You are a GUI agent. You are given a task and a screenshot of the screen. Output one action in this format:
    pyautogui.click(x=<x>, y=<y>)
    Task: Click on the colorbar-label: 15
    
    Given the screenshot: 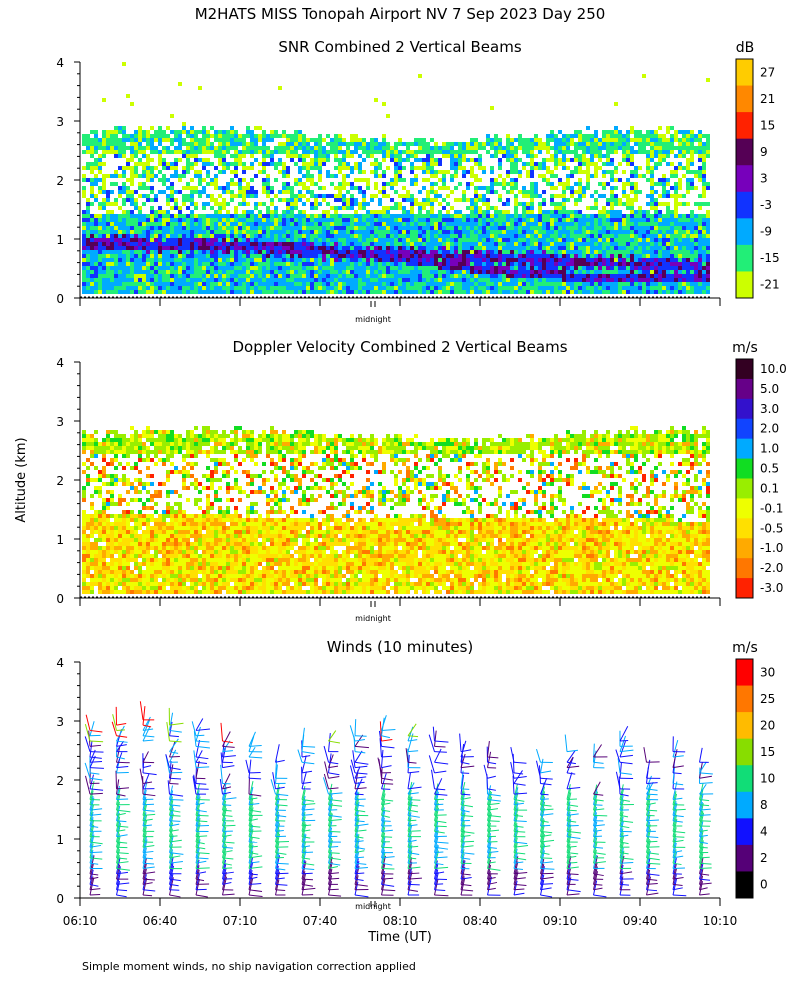 What is the action you would take?
    pyautogui.click(x=767, y=125)
    